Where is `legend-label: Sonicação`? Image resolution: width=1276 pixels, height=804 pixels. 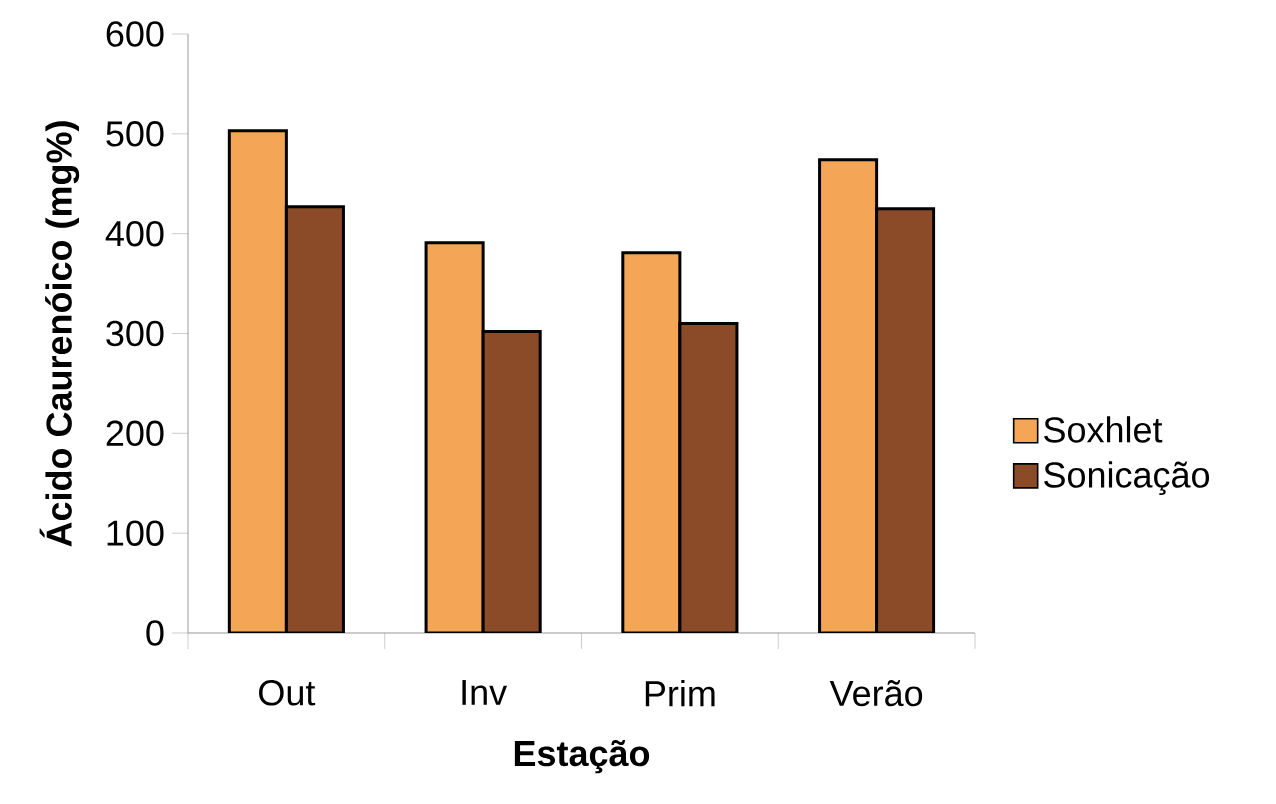 legend-label: Sonicação is located at coordinates (1127, 478).